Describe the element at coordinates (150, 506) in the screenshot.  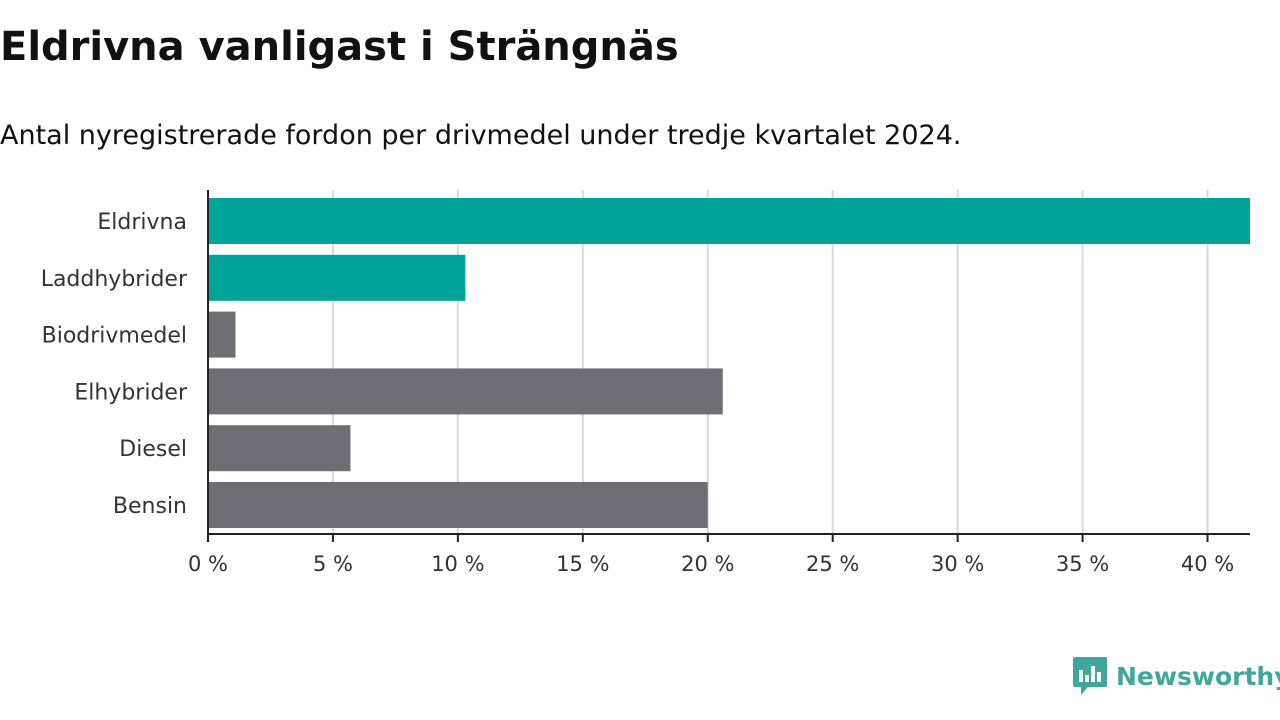
I see `category-label: Bensin` at that location.